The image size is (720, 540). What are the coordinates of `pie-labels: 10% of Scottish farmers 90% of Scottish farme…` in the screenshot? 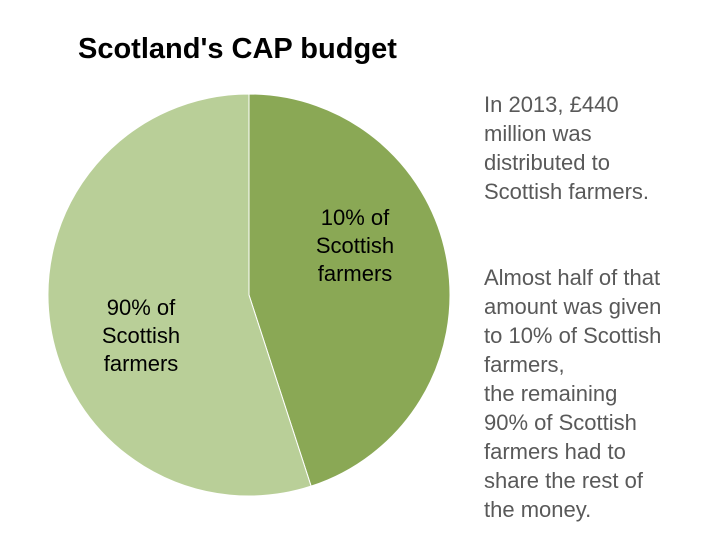 It's located at (248, 290).